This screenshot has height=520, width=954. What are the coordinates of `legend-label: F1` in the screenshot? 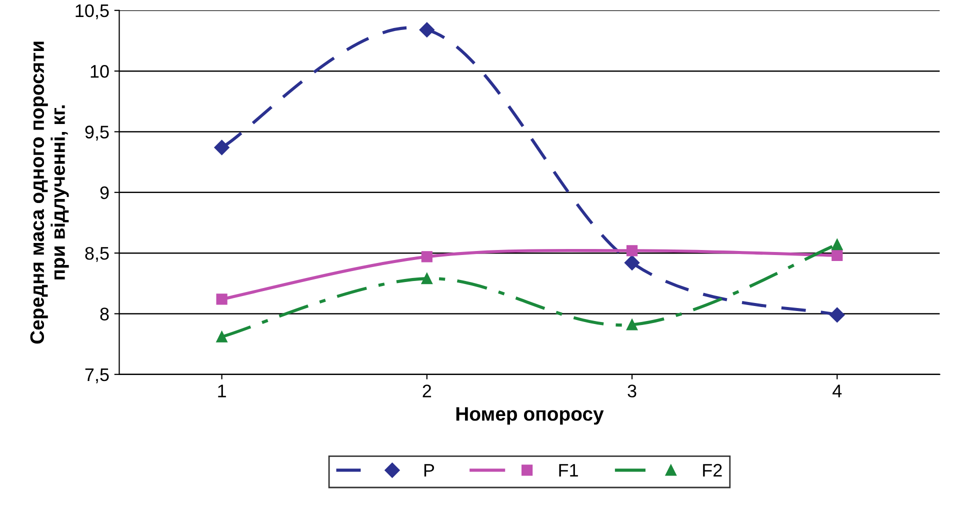 It's located at (568, 470).